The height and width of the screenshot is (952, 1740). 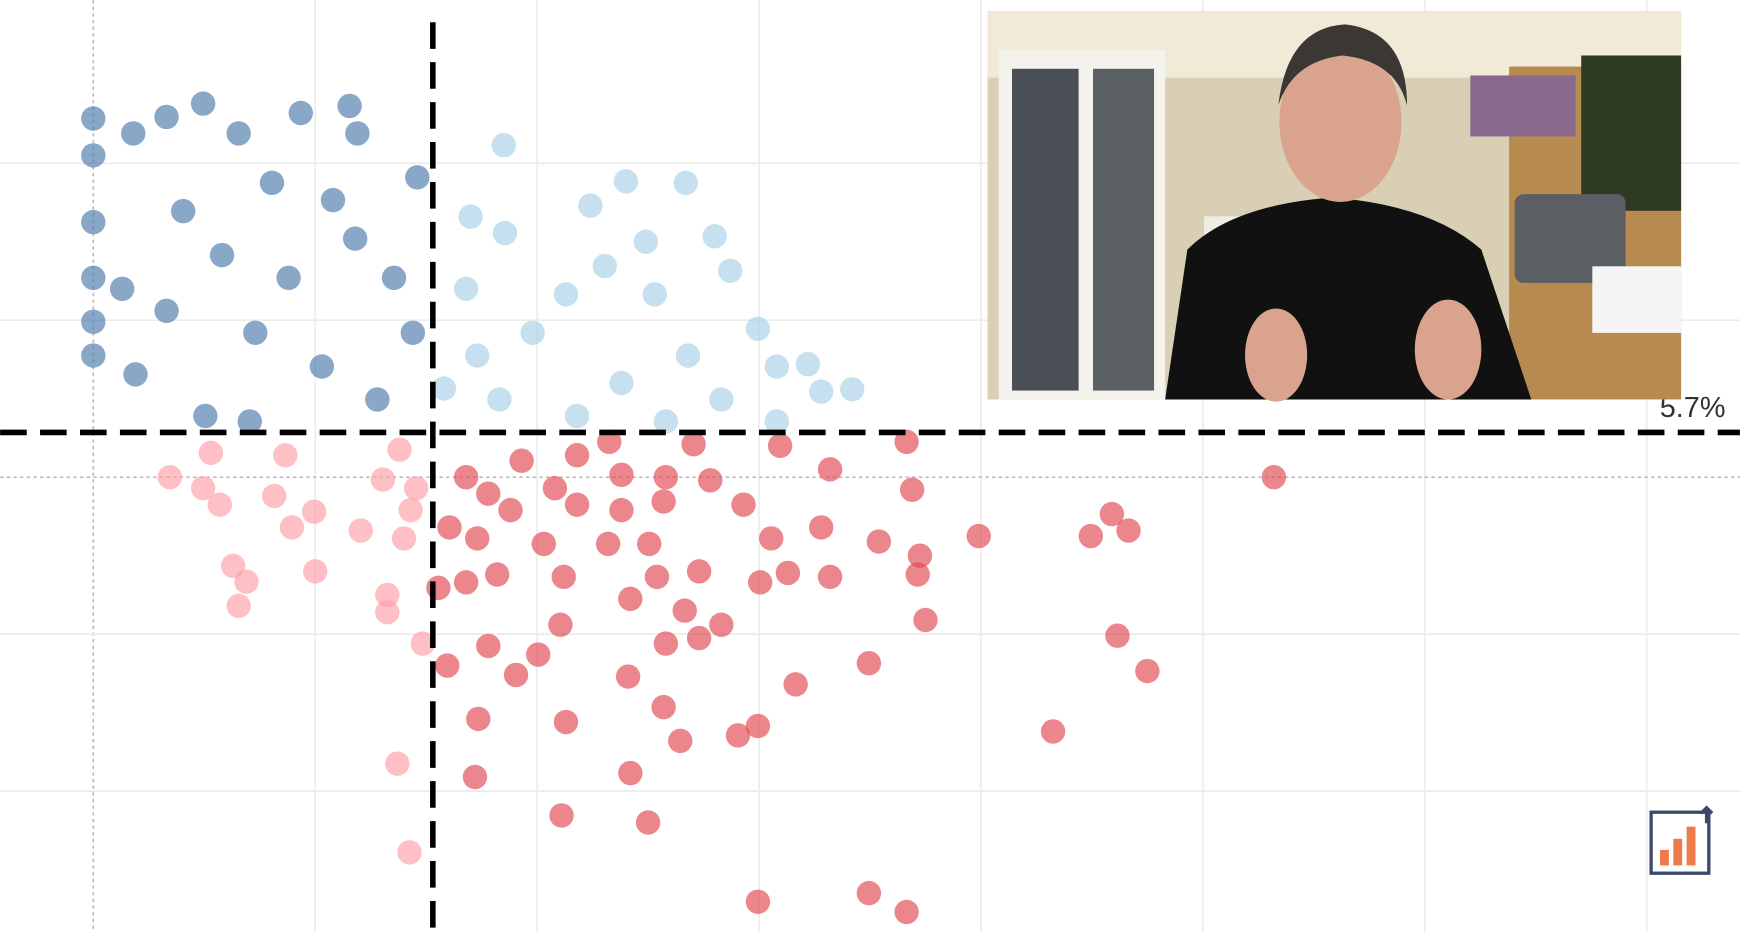 What do you see at coordinates (1340, 122) in the screenshot?
I see `person-head` at bounding box center [1340, 122].